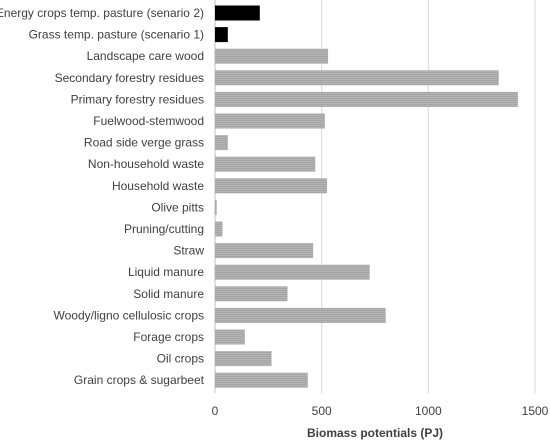 The height and width of the screenshot is (442, 550). What do you see at coordinates (375, 433) in the screenshot?
I see `x-axis-title: Biomass potentials (PJ)` at bounding box center [375, 433].